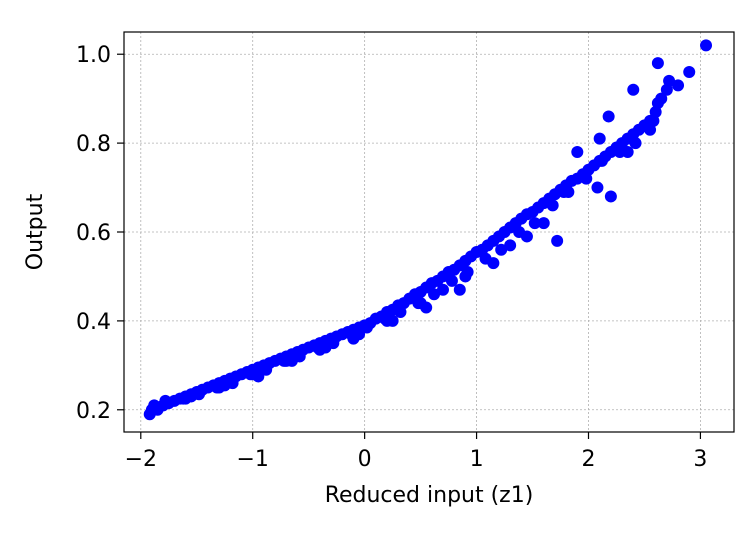  Describe the element at coordinates (416, 452) in the screenshot. I see `x-axis-ticks: −2 −1 0 1 2 3` at that location.